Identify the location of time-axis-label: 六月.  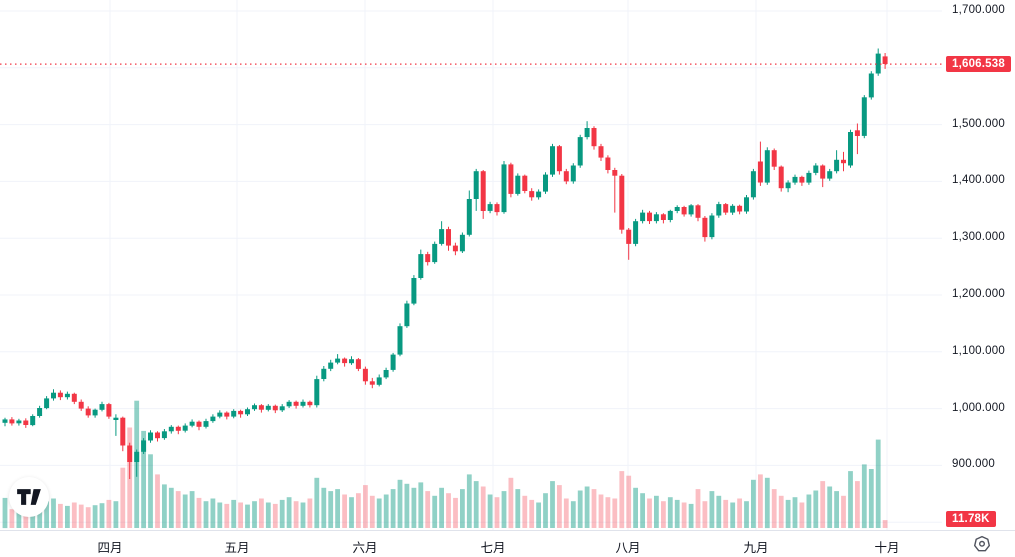
(365, 548).